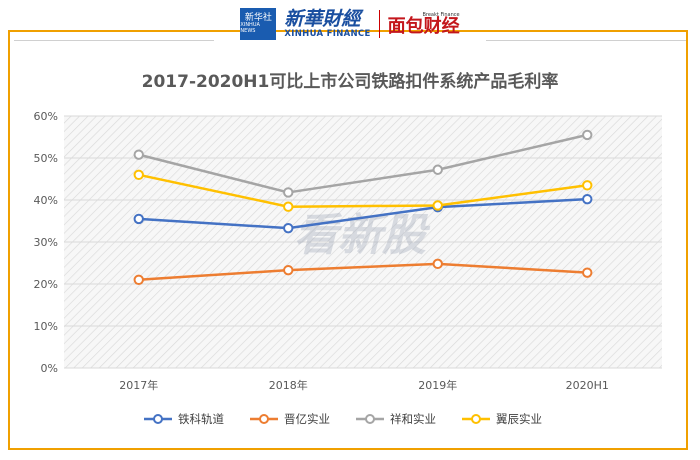 This screenshot has height=460, width=700. I want to click on legend-label: 翼辰实业, so click(519, 419).